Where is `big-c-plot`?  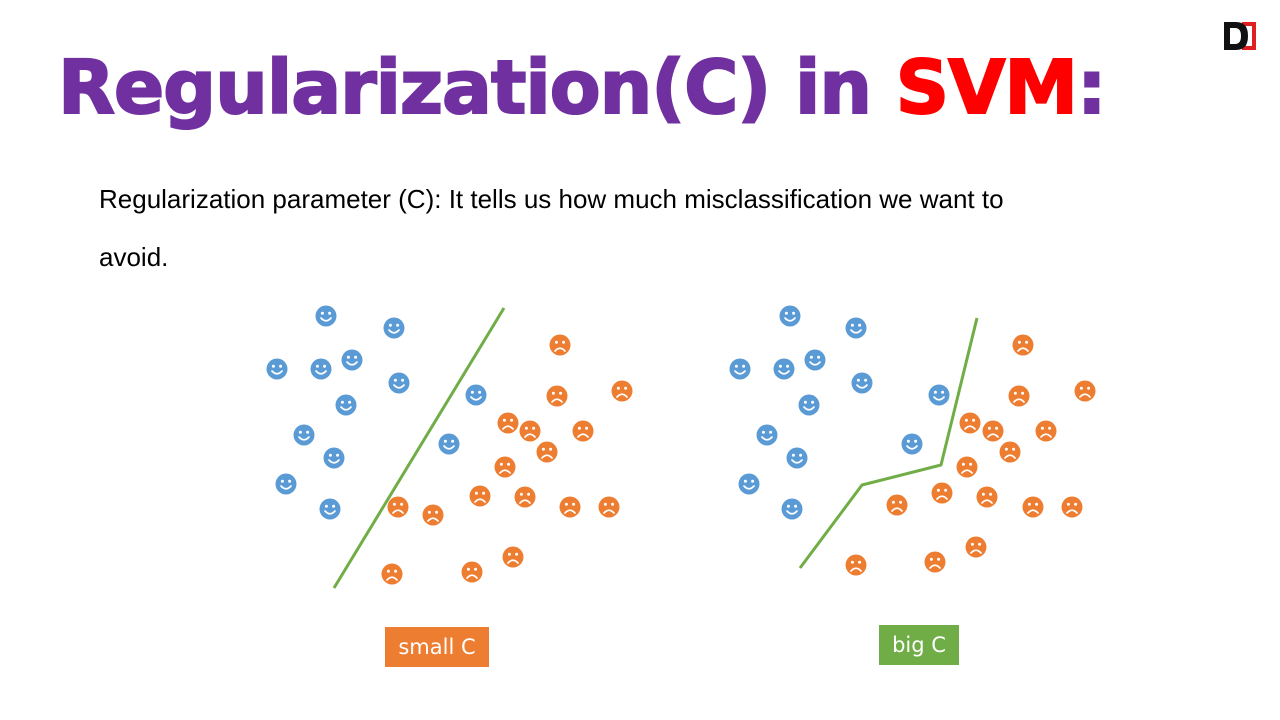
big-c-plot is located at coordinates (912, 440).